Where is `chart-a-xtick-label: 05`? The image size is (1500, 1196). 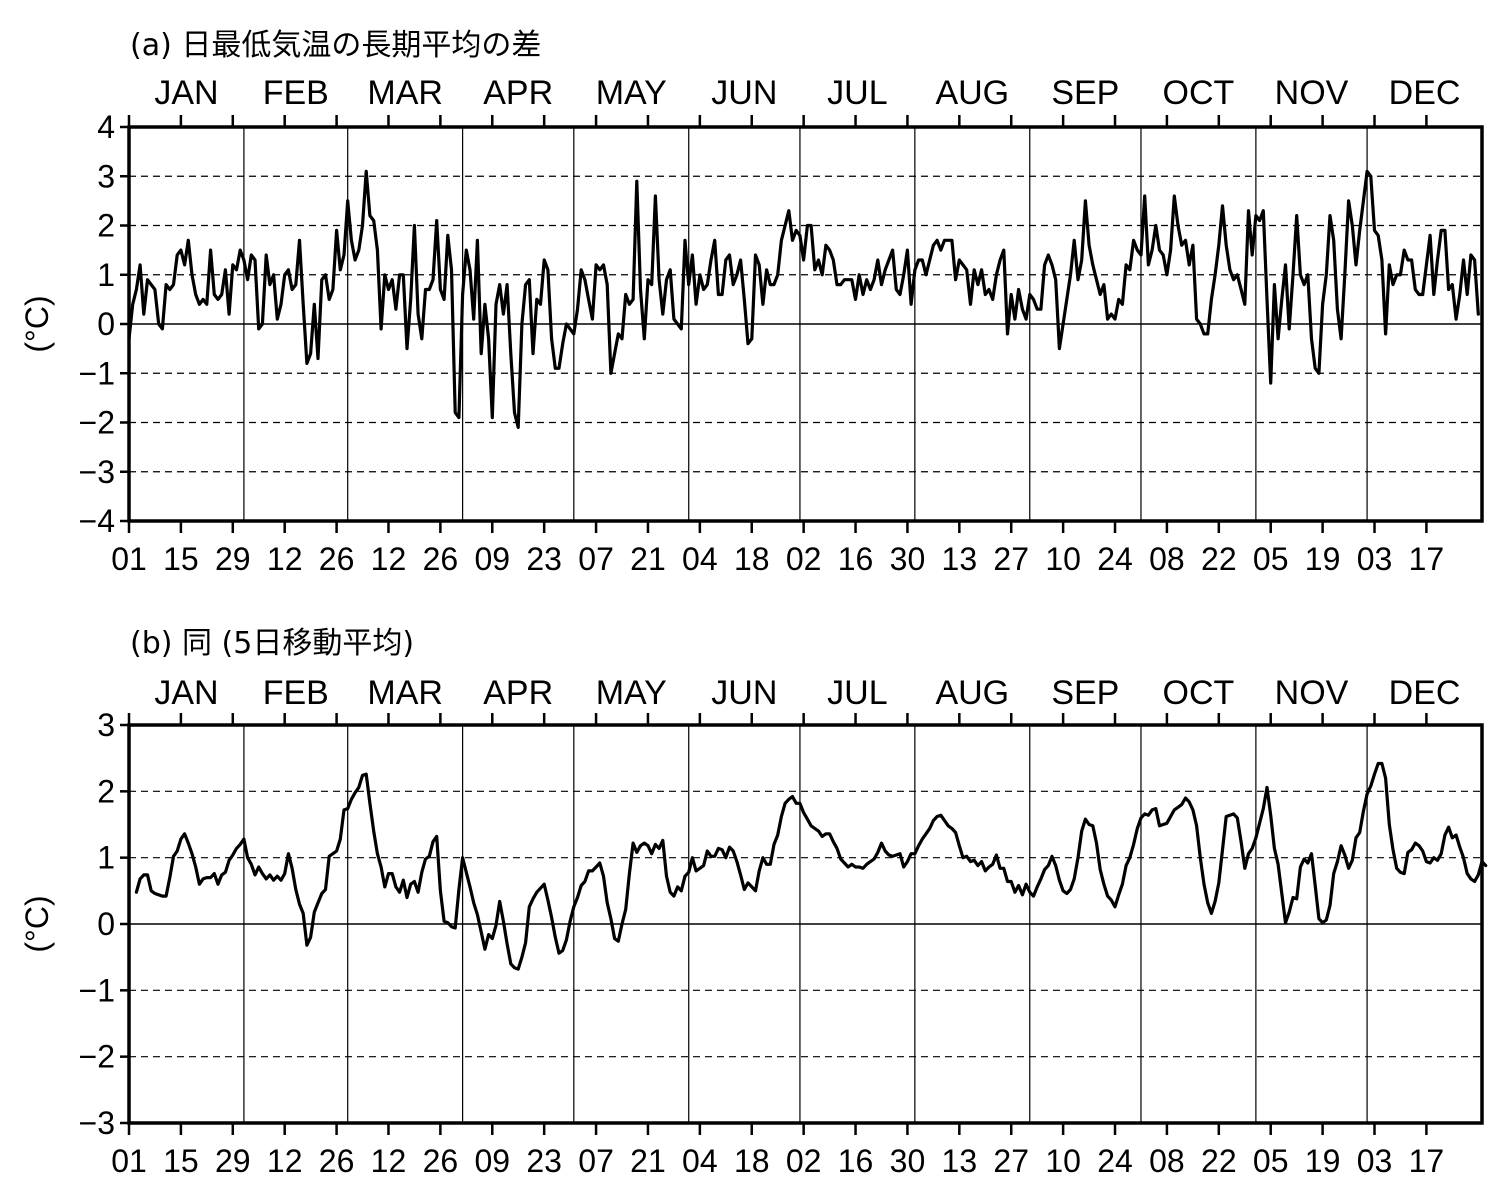
chart-a-xtick-label: 05 is located at coordinates (1271, 559).